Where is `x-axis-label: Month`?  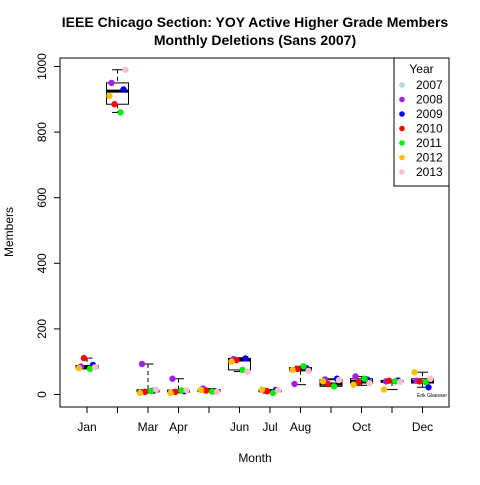 x-axis-label: Month is located at coordinates (254, 458).